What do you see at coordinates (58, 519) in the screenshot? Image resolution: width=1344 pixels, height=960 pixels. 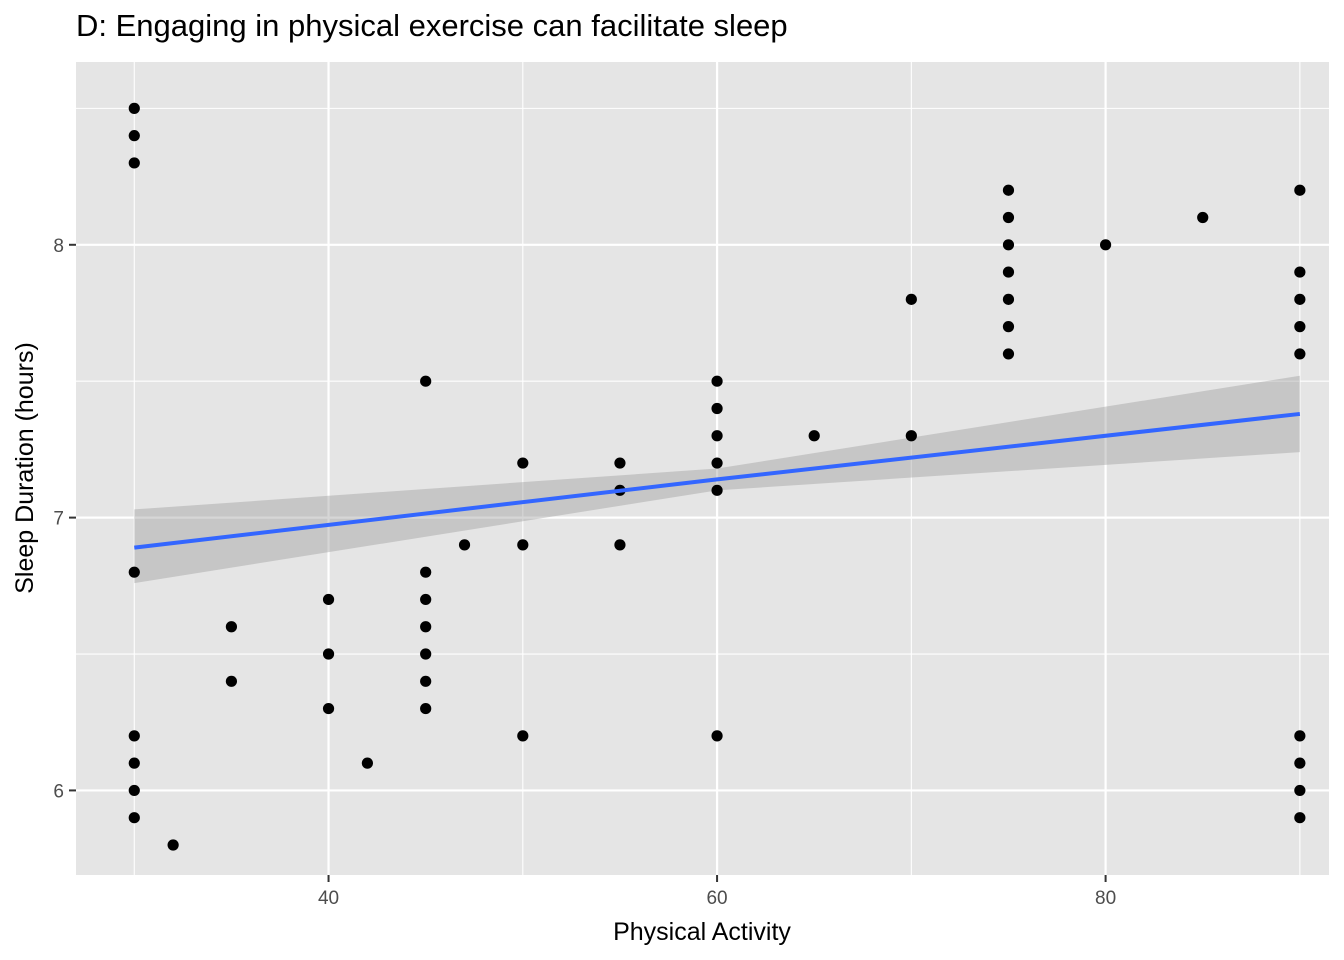 I see `y-tick-label: 7` at bounding box center [58, 519].